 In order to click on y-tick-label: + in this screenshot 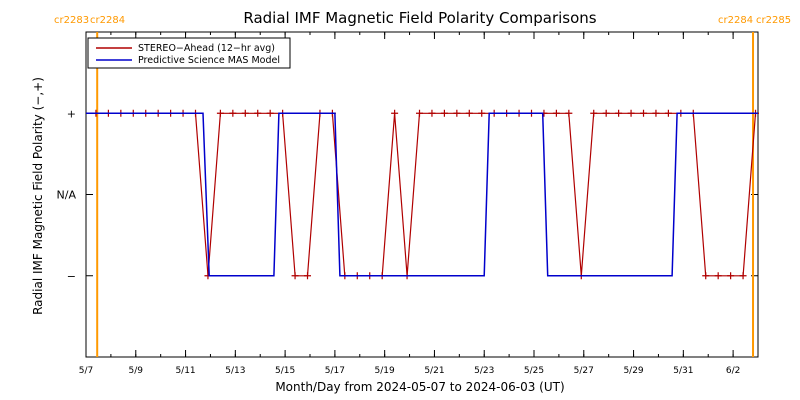, I will do `click(71, 113)`.